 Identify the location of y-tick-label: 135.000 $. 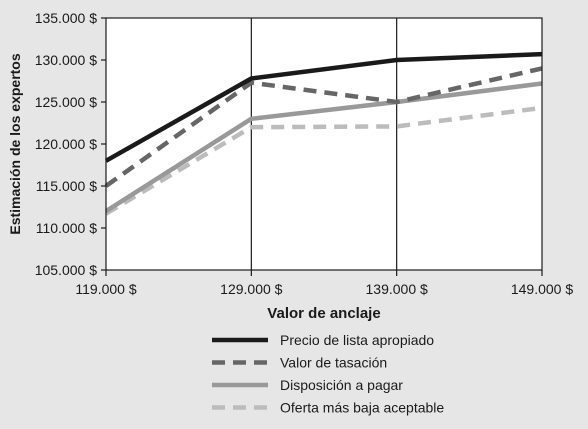
(66, 18).